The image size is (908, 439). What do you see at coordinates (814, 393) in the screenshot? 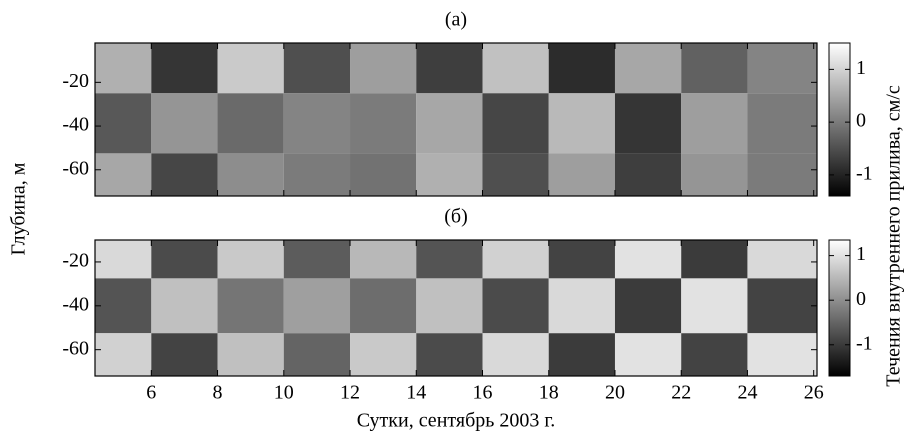
I see `x-tick-label: 26` at bounding box center [814, 393].